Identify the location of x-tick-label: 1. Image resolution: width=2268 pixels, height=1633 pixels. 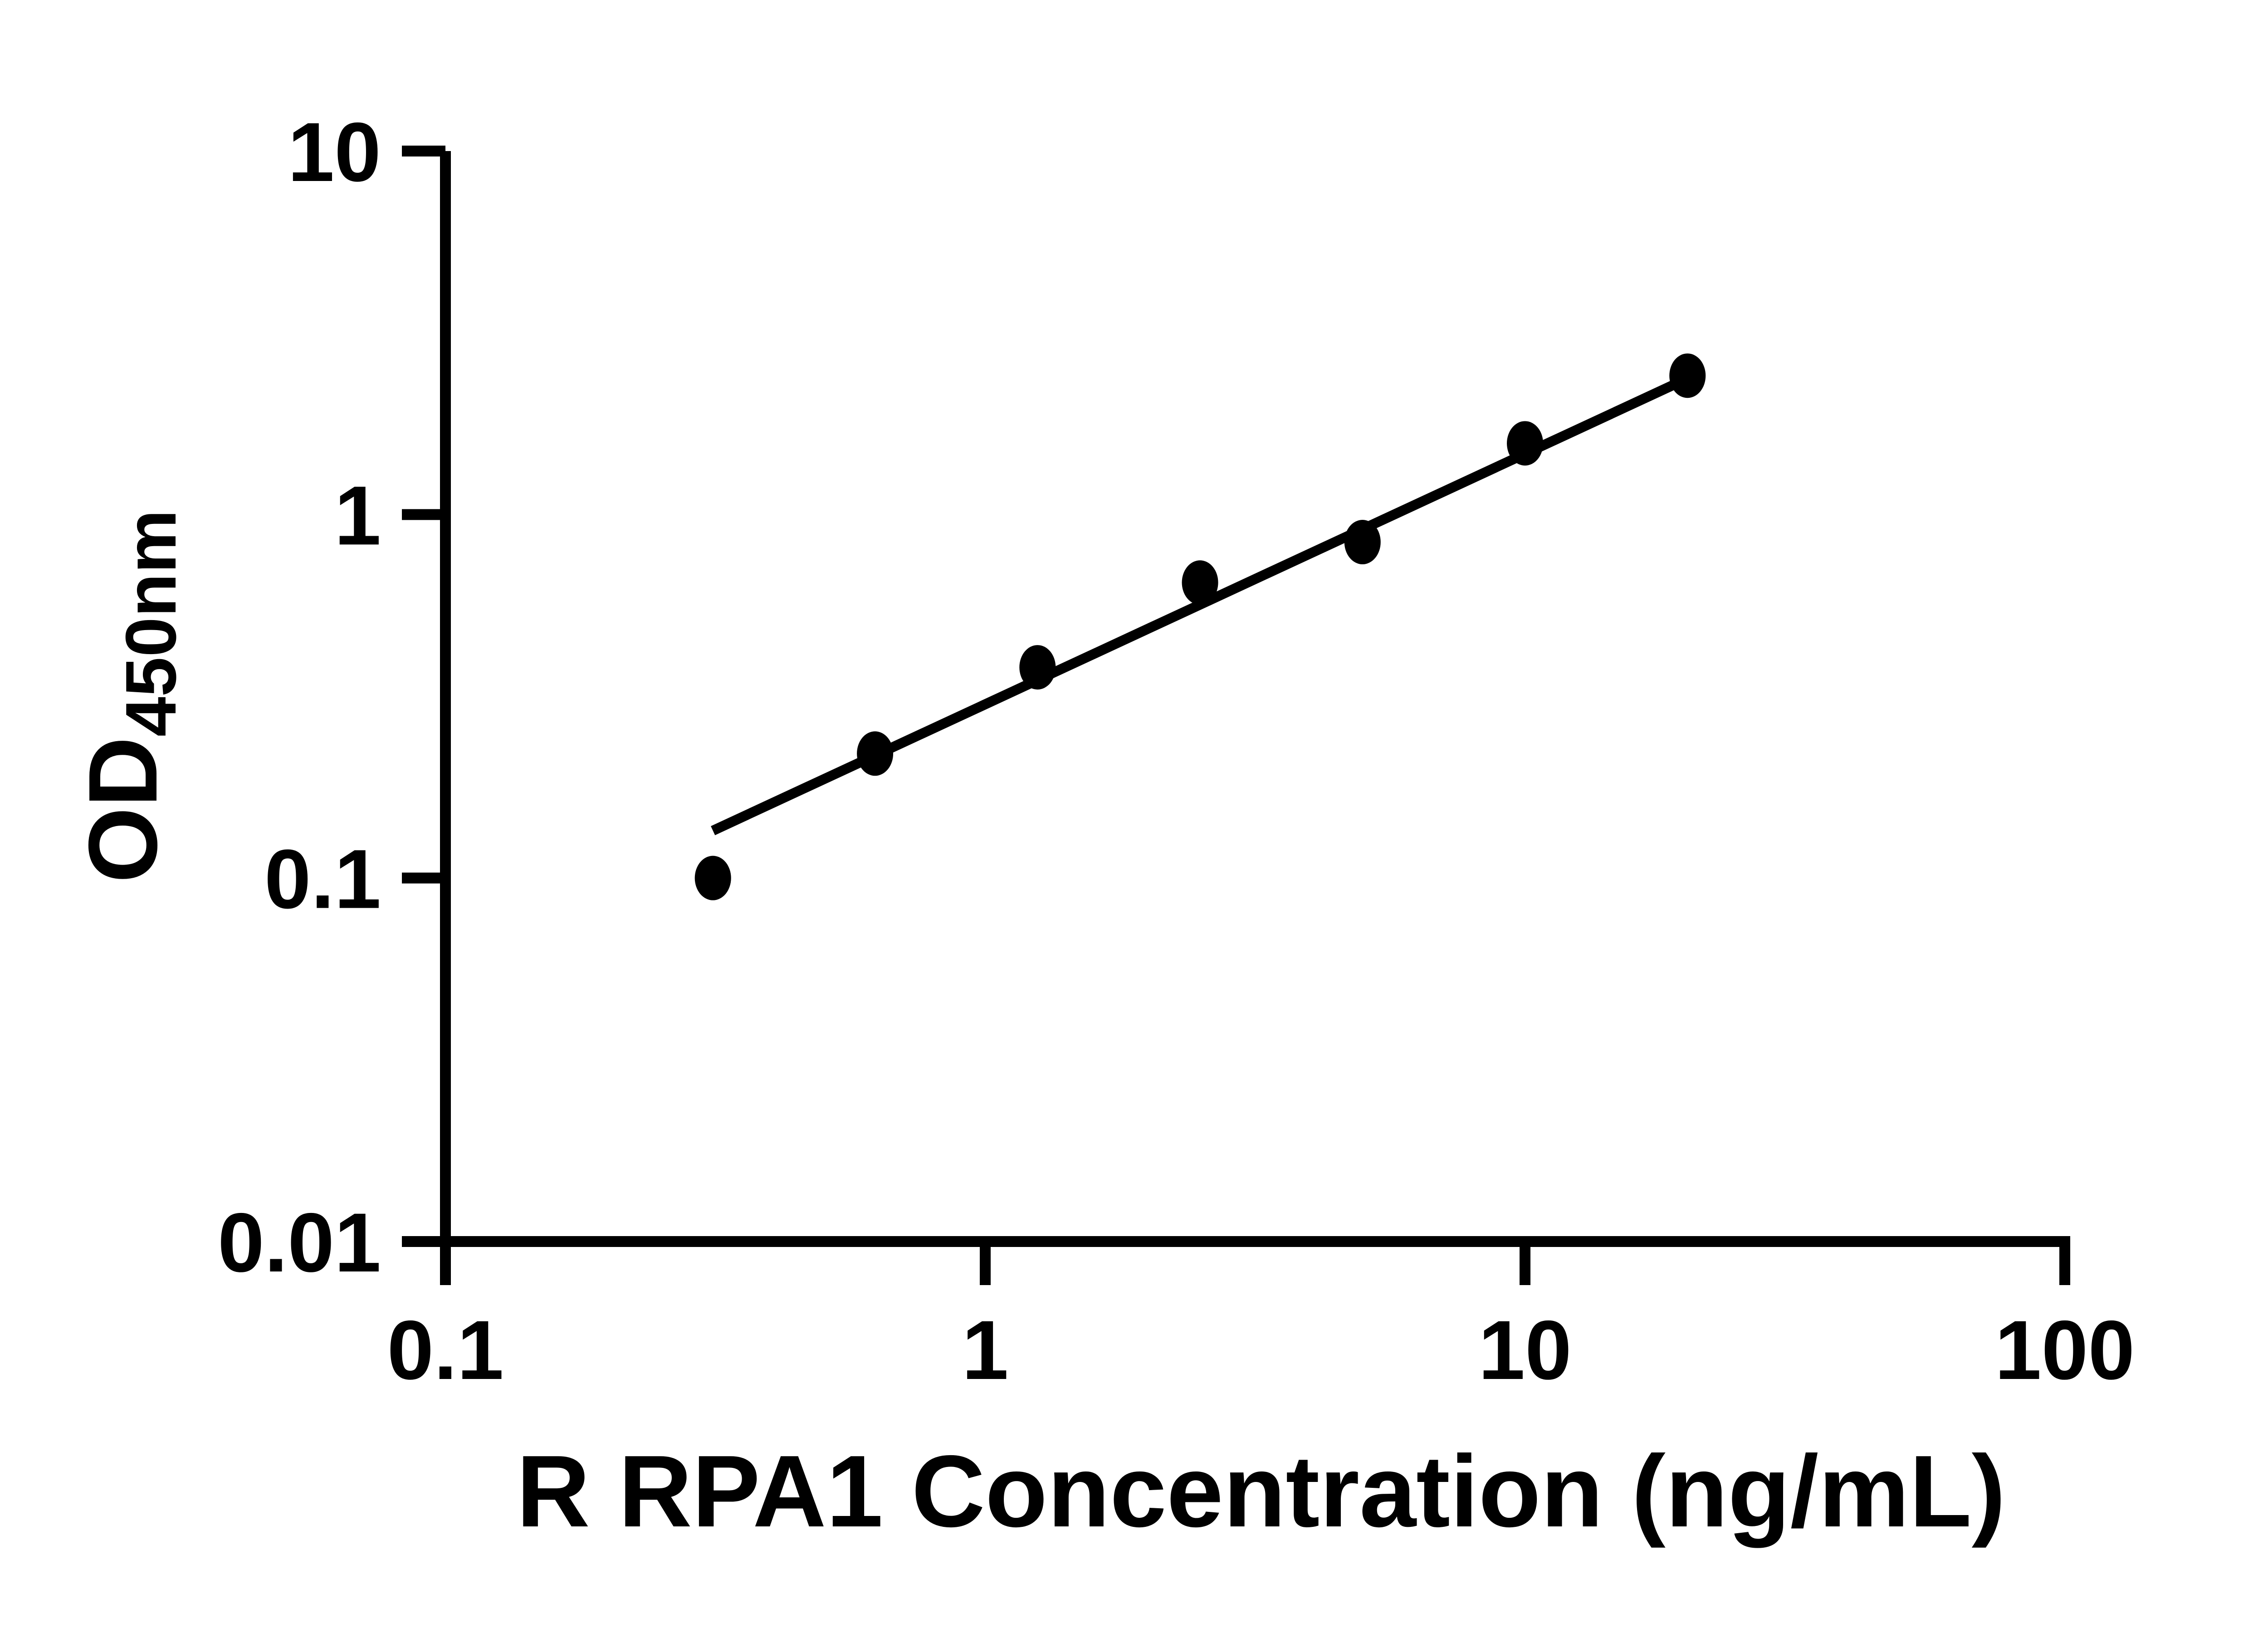
(985, 1350).